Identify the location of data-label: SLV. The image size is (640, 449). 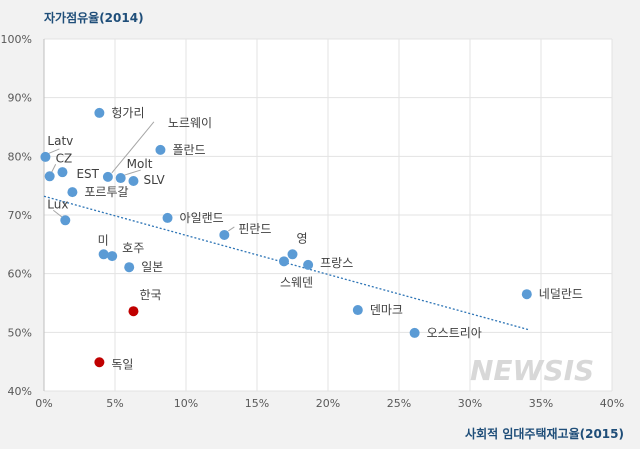
(154, 180).